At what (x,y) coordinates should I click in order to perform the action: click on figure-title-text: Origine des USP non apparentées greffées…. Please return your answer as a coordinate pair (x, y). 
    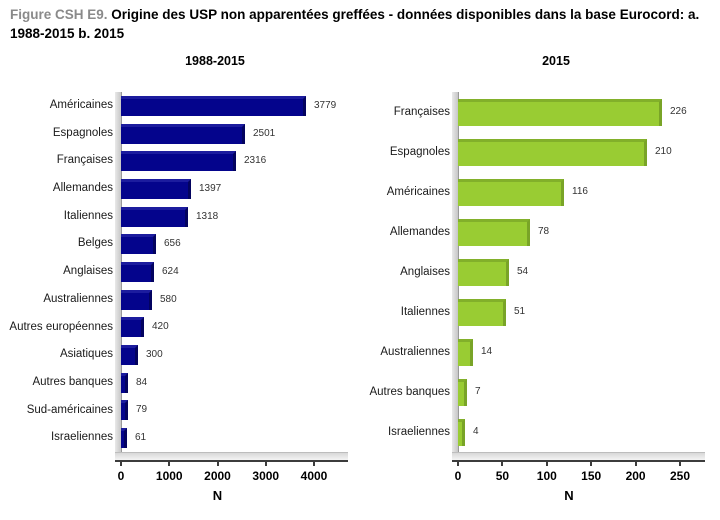
    Looking at the image, I should click on (355, 24).